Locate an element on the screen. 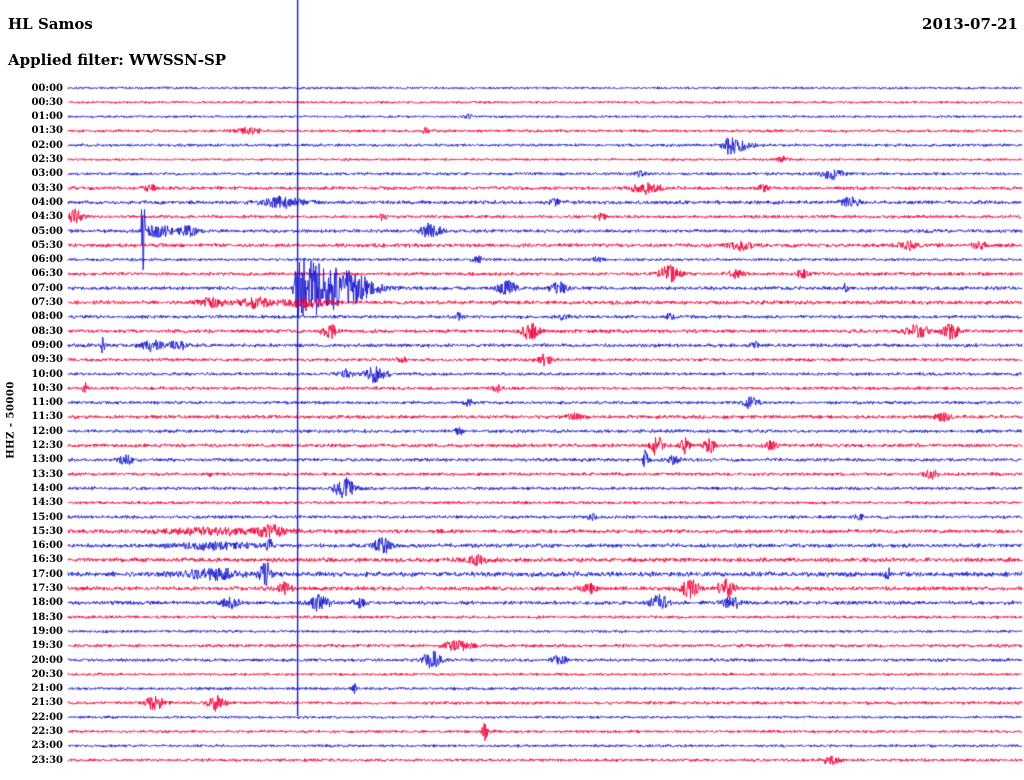  time-label: 03:30 is located at coordinates (47, 188).